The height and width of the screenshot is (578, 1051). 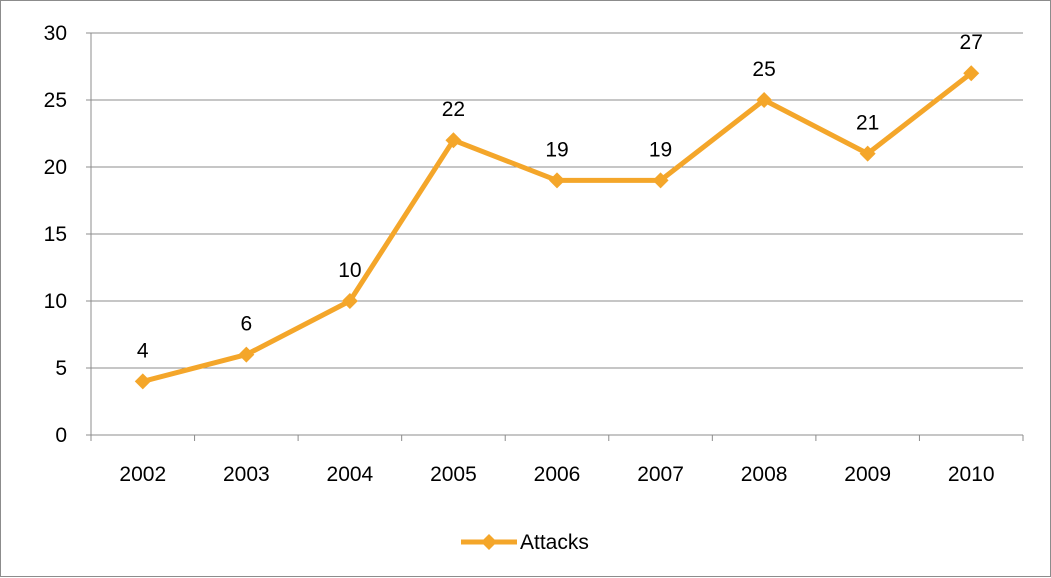 I want to click on data-label-2009: 21, so click(x=867, y=123).